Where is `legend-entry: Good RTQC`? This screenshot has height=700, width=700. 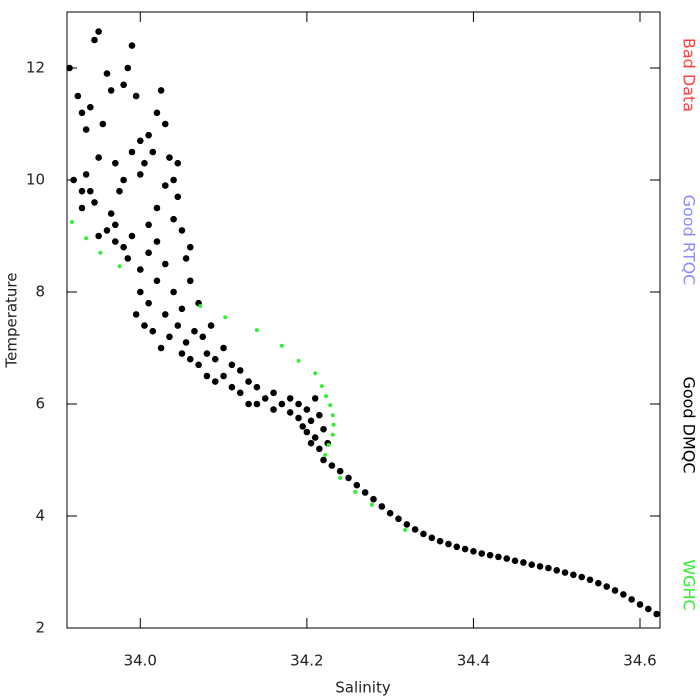
legend-entry: Good RTQC is located at coordinates (689, 240).